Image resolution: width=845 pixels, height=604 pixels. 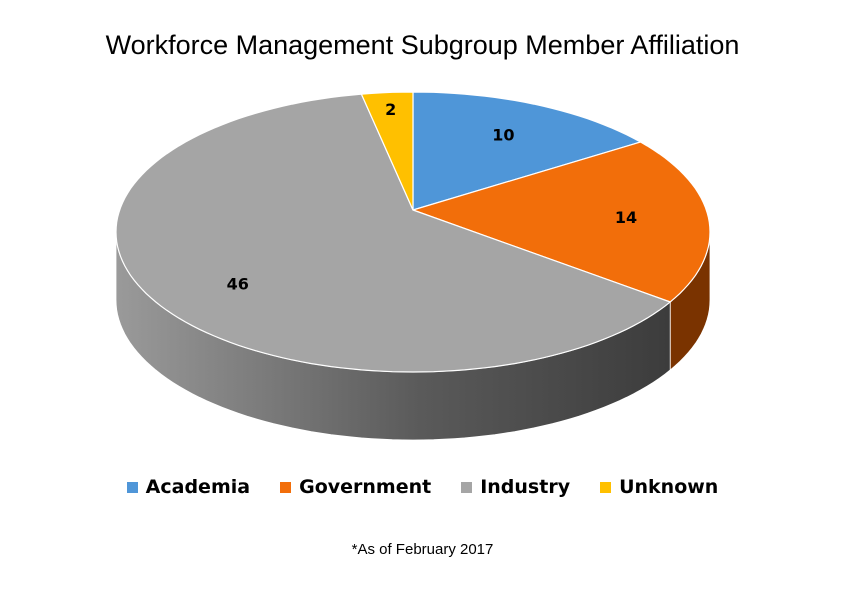 I want to click on legend-item-government: Government, so click(x=355, y=487).